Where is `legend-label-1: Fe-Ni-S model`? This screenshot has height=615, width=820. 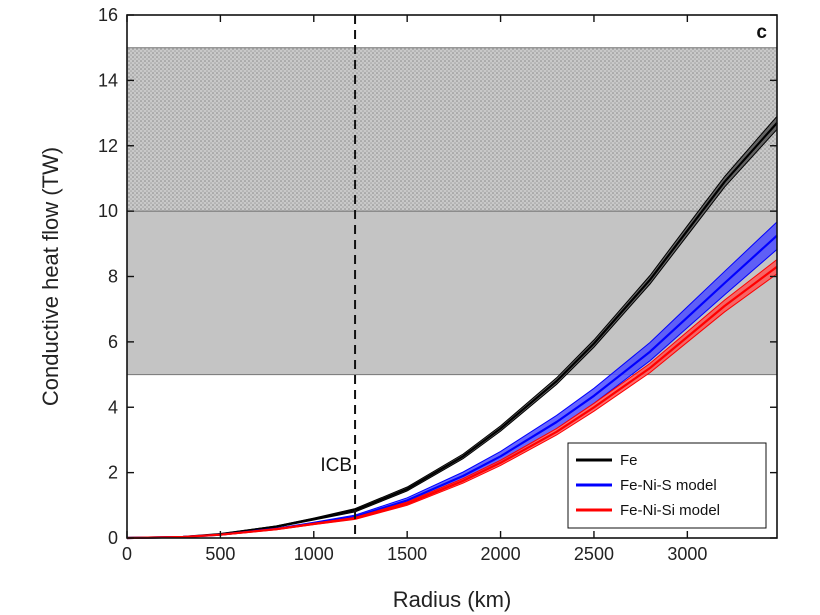
legend-label-1: Fe-Ni-S model is located at coordinates (668, 485).